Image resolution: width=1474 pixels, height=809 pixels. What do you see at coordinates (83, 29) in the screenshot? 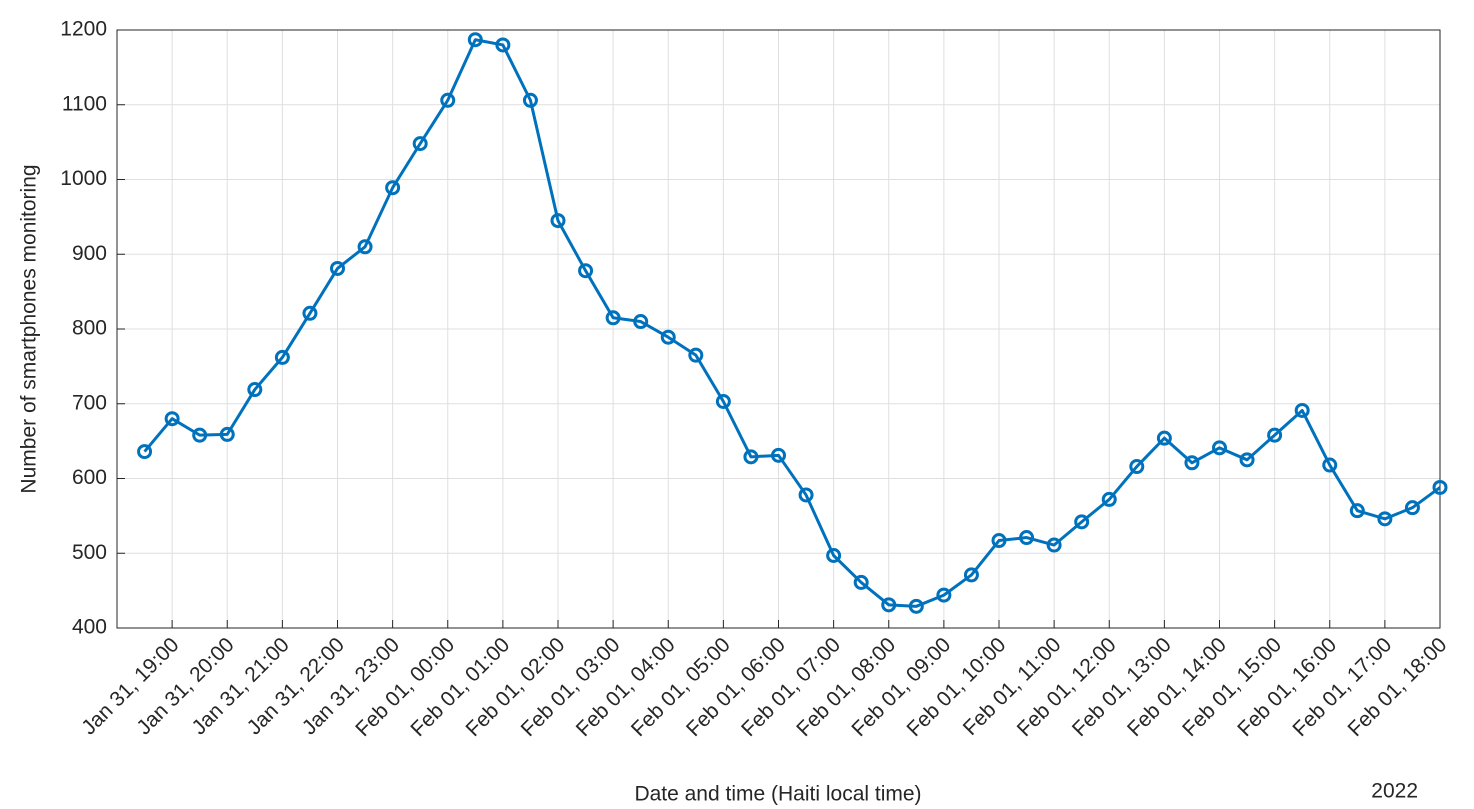
I see `y-tick-label: 1200` at bounding box center [83, 29].